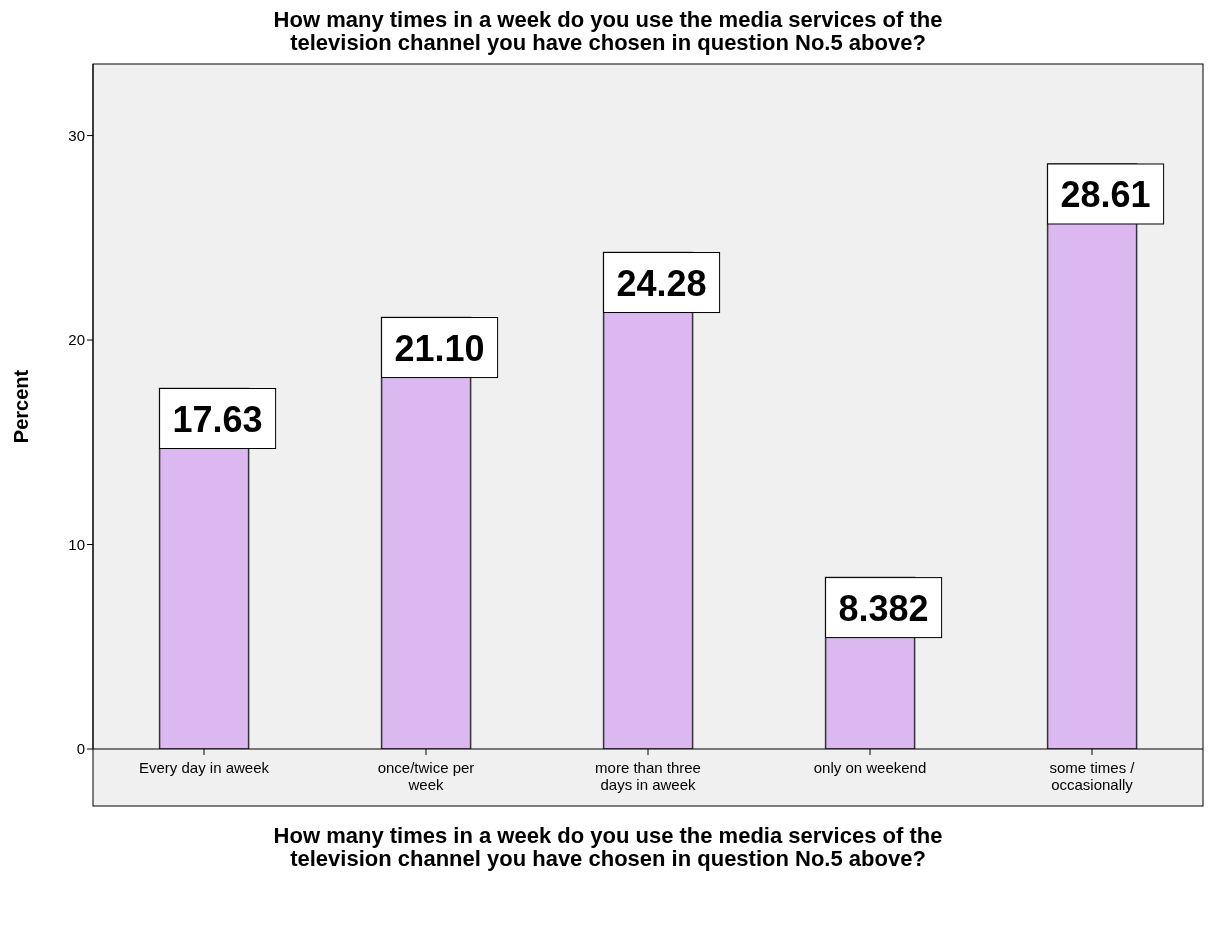 This screenshot has width=1217, height=950. I want to click on data-label: 28.61, so click(1105, 194).